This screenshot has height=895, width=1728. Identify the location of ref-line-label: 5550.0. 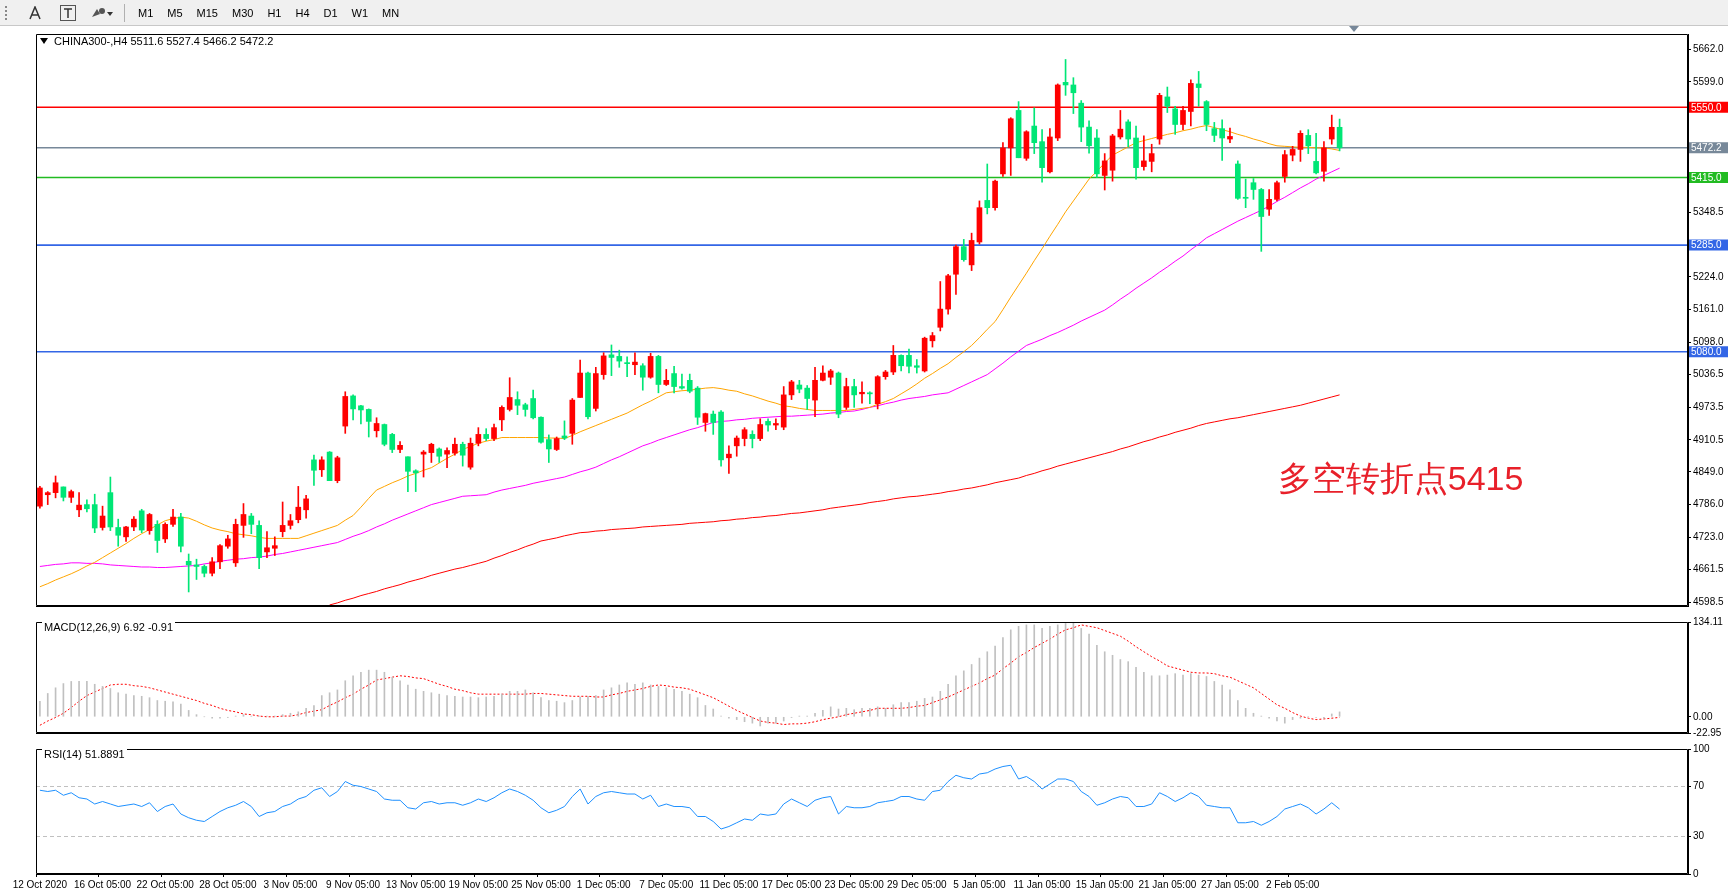
(1707, 107).